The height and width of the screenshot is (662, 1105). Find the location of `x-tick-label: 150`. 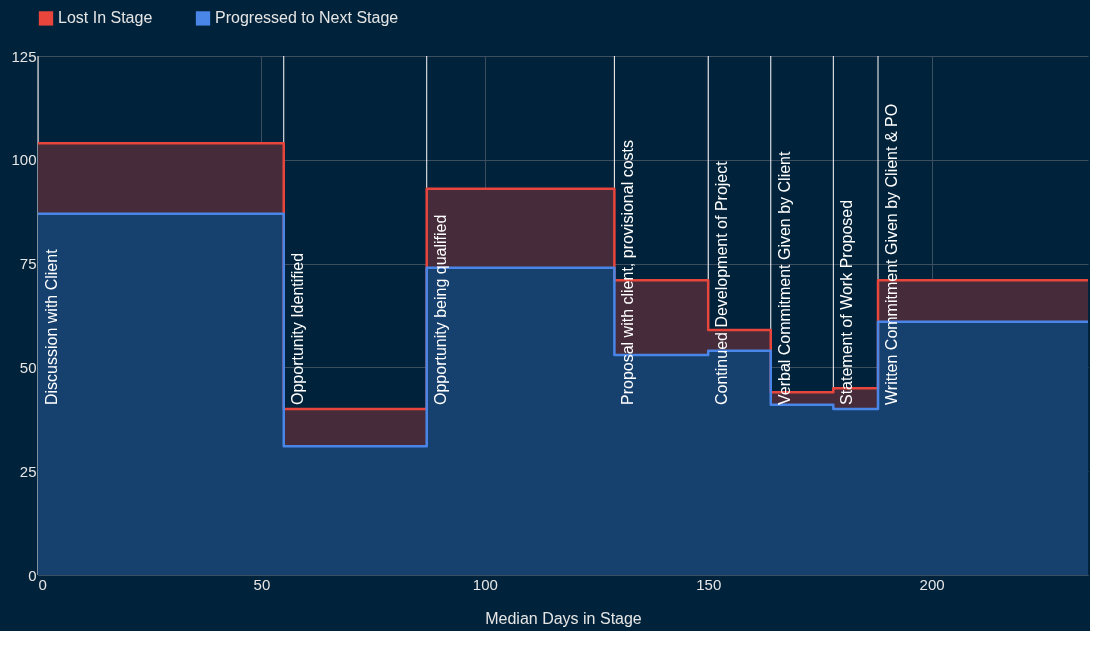

x-tick-label: 150 is located at coordinates (709, 584).